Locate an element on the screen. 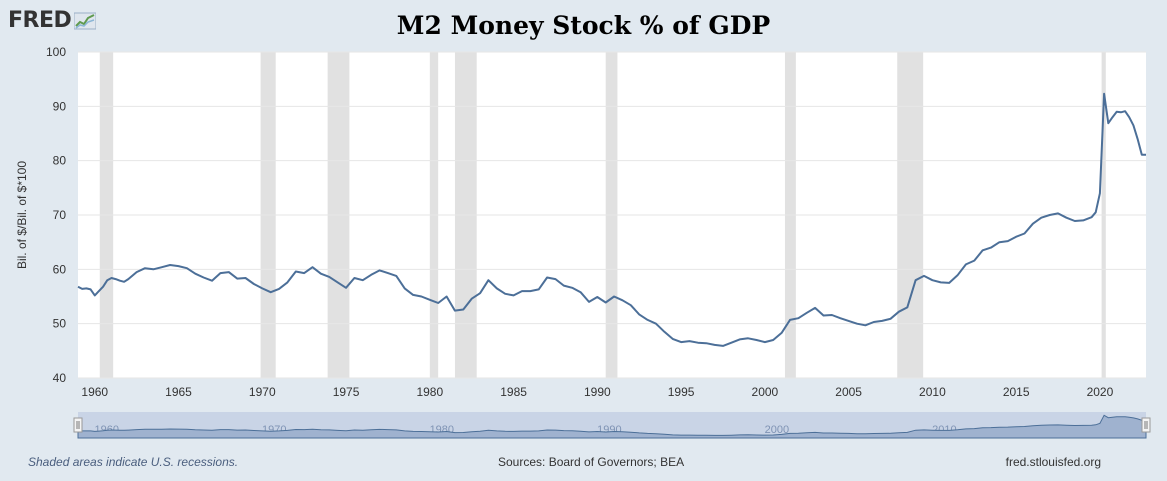 This screenshot has height=481, width=1167. x-tick-label: 1985 is located at coordinates (513, 392).